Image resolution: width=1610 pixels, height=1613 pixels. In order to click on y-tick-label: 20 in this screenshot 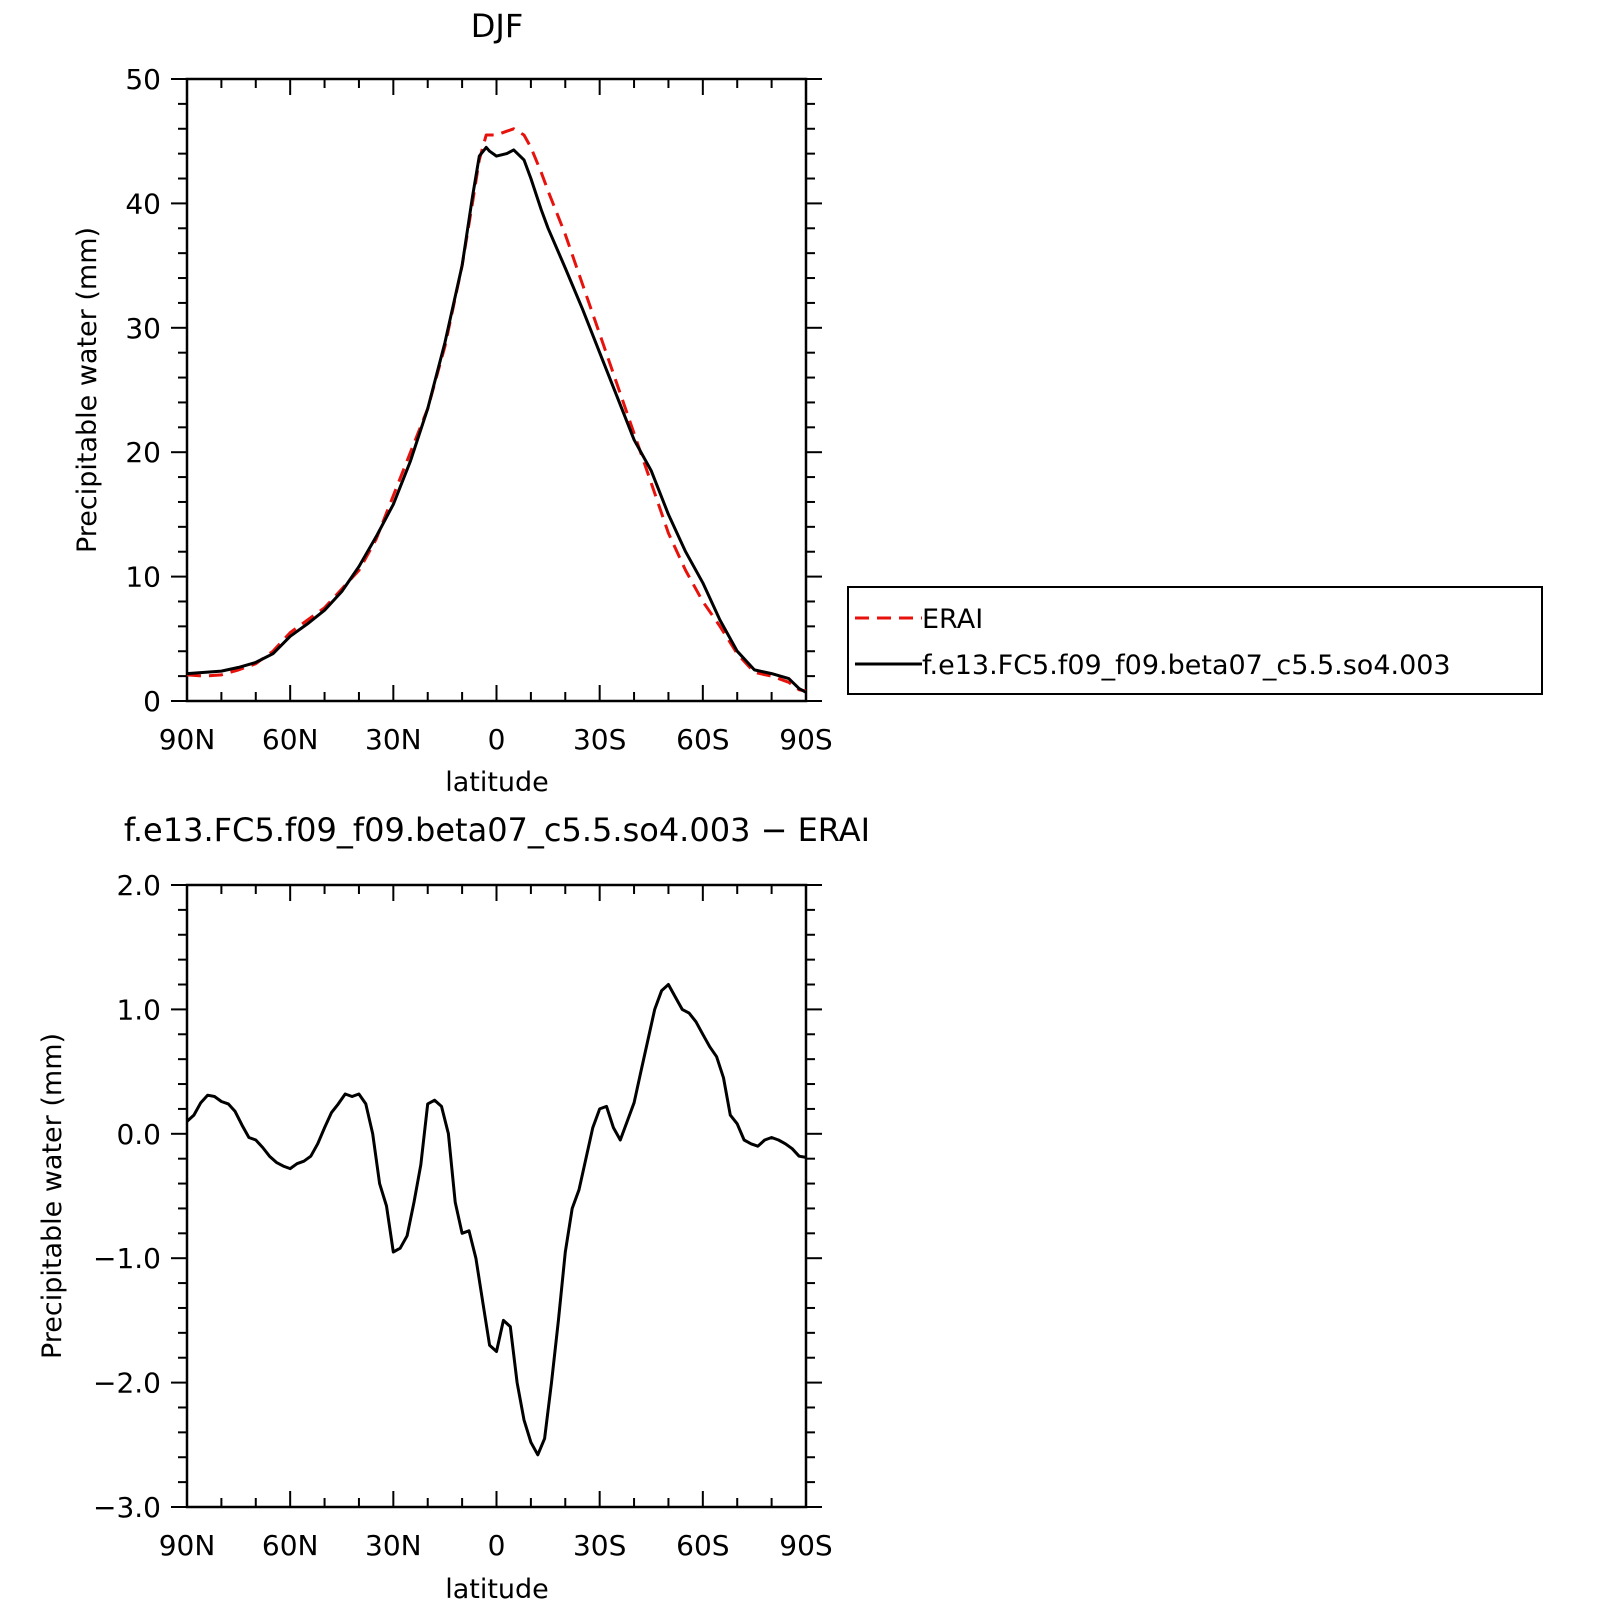, I will do `click(143, 452)`.